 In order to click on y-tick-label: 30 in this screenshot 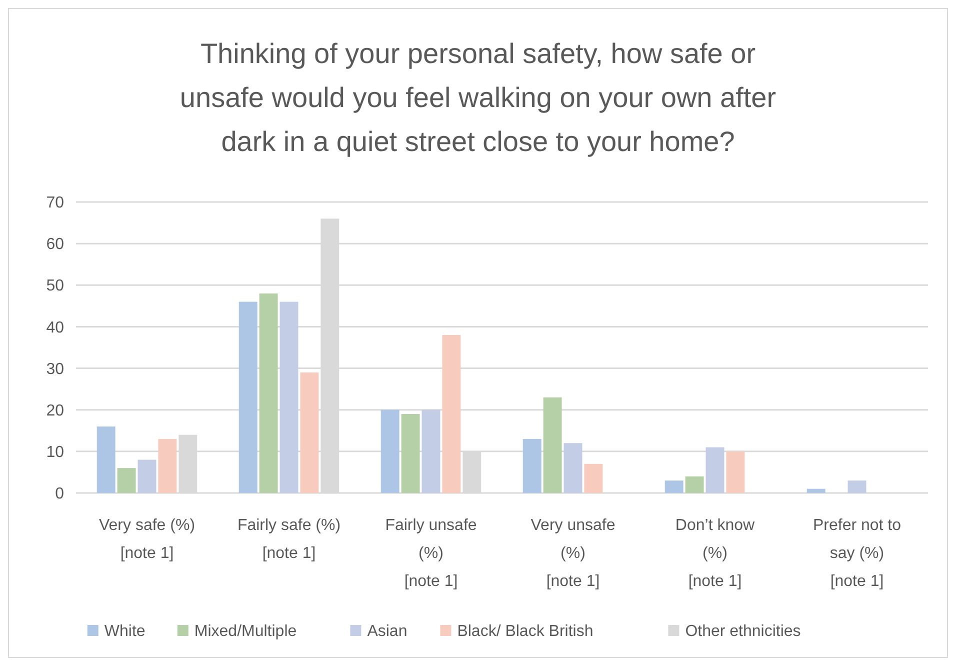, I will do `click(55, 369)`.